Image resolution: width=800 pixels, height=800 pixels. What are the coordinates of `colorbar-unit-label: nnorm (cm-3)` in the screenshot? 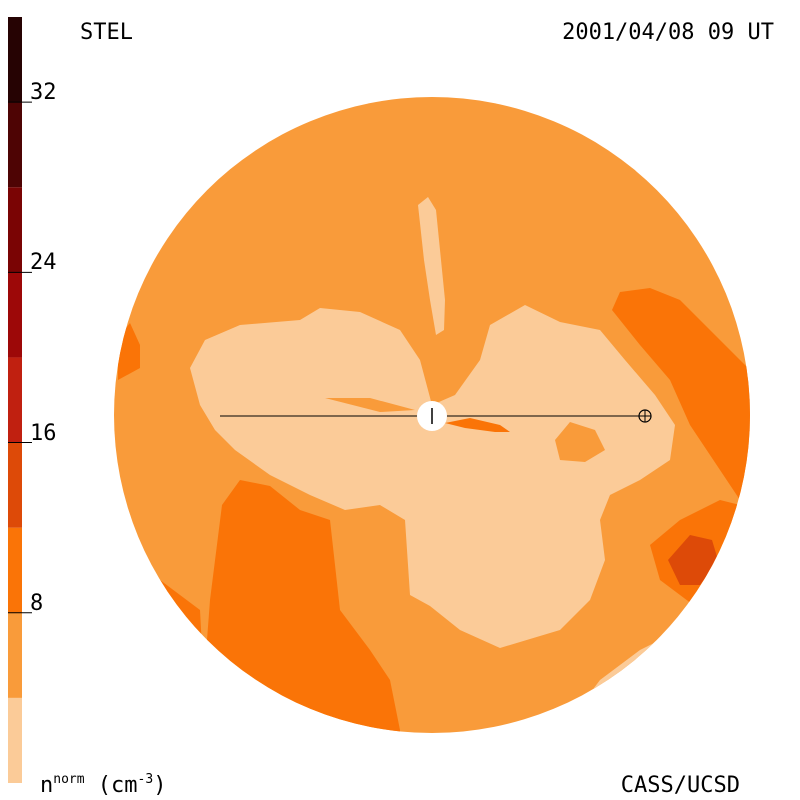 It's located at (103, 785).